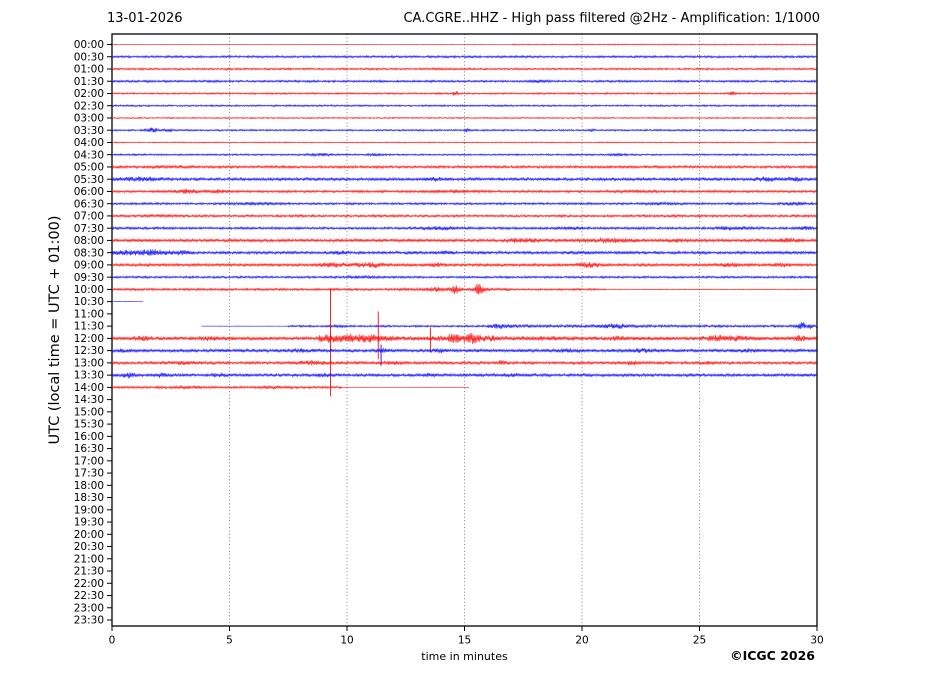 The image size is (927, 696). Describe the element at coordinates (145, 18) in the screenshot. I see `plot-date: 13-01-2026` at that location.